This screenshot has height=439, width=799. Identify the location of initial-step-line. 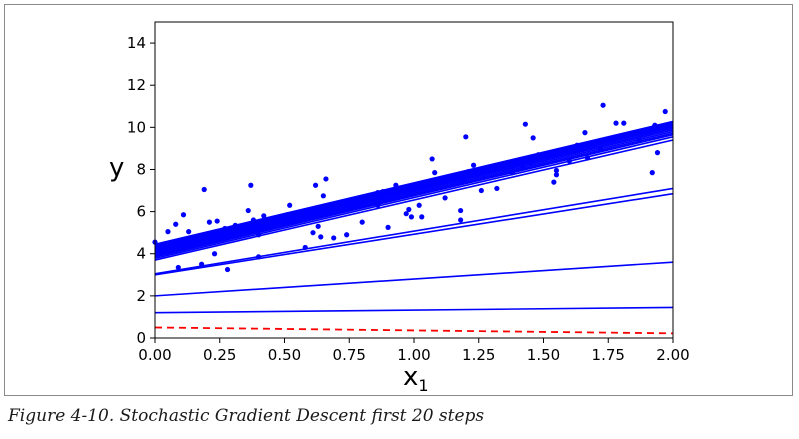
(414, 330).